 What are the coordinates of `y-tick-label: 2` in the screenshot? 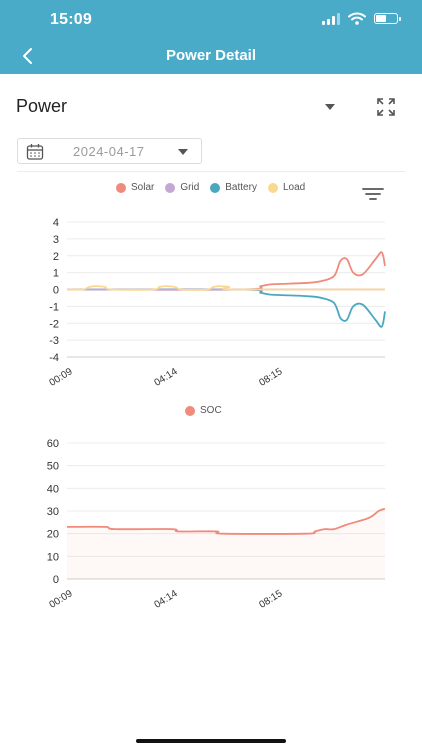 It's located at (56, 257).